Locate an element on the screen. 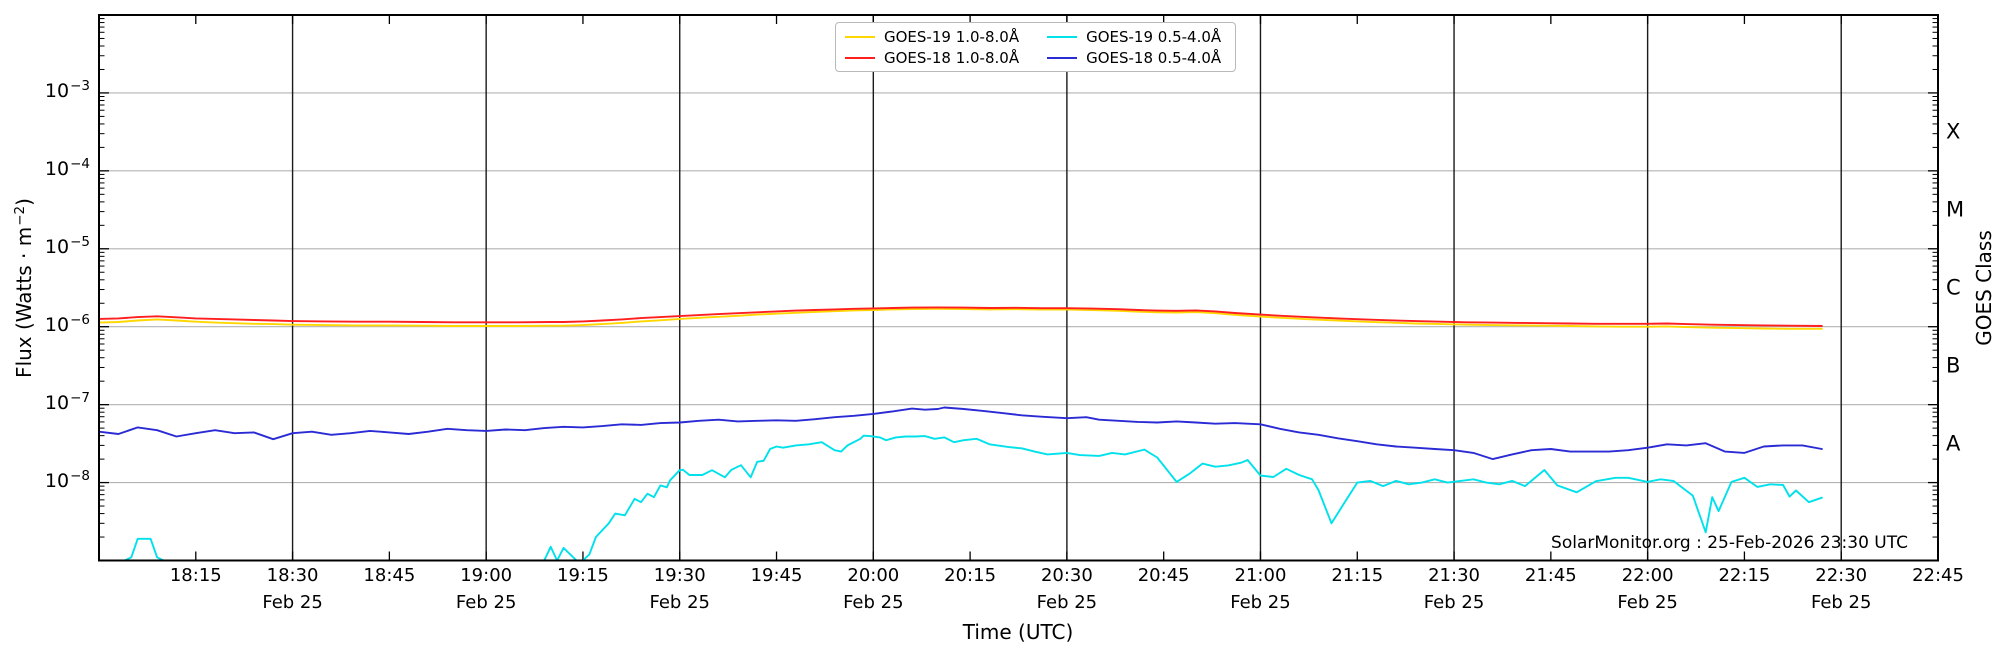 This screenshot has width=2000, height=650. goes-class-label-c: C is located at coordinates (1953, 287).